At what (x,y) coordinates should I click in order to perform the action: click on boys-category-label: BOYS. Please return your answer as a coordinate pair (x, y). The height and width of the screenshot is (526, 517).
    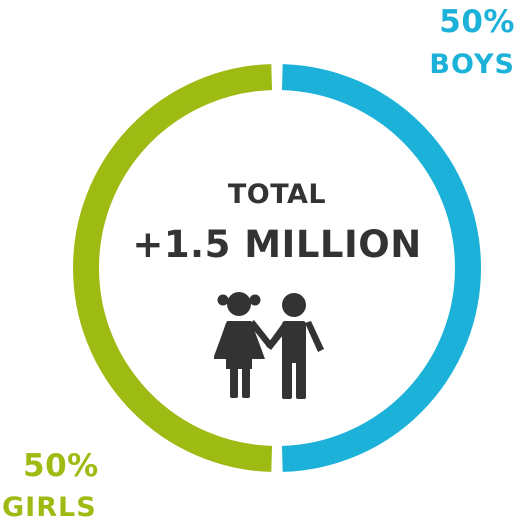
    Looking at the image, I should click on (472, 64).